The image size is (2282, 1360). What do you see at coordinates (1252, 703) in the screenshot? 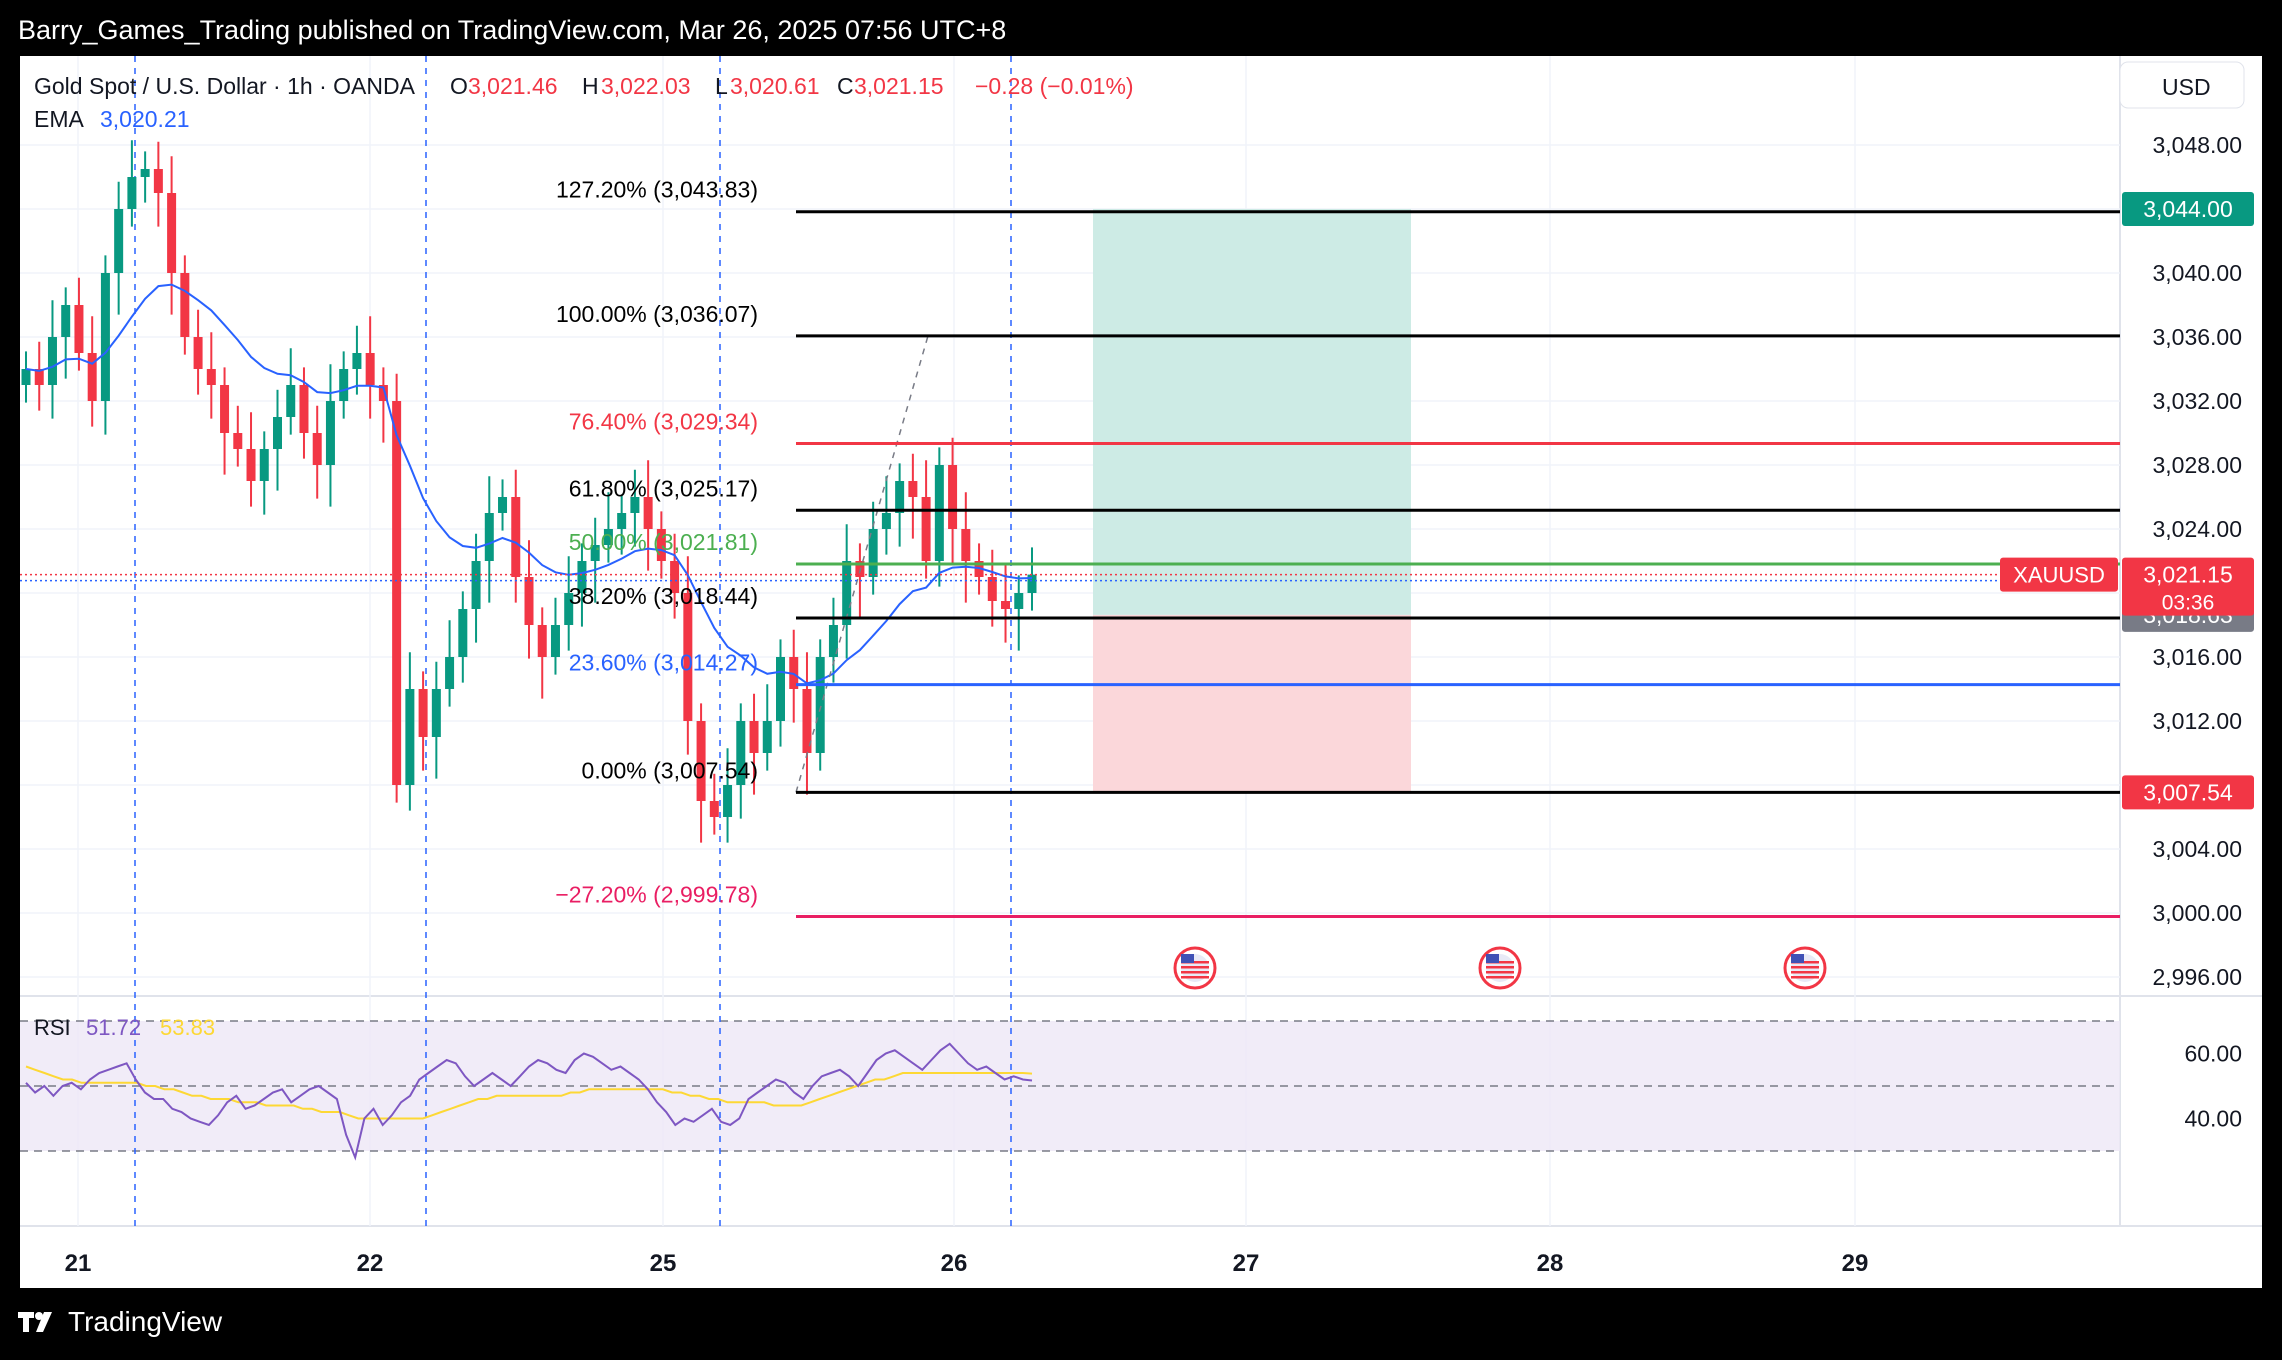
I see `stop-loss-zone` at bounding box center [1252, 703].